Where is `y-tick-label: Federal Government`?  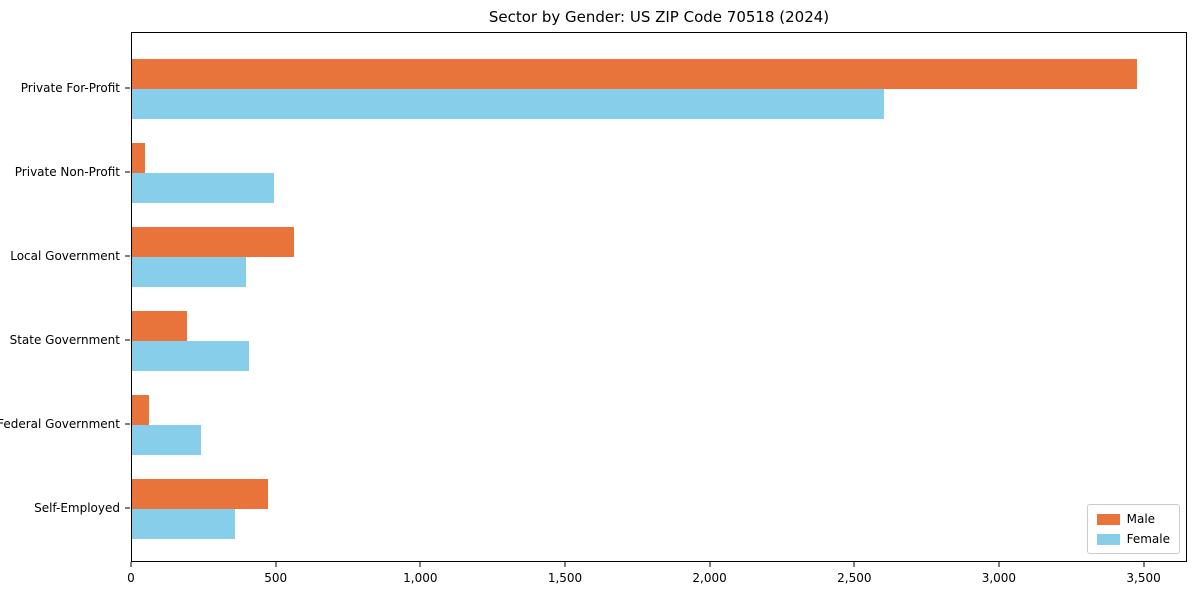
y-tick-label: Federal Government is located at coordinates (60, 424).